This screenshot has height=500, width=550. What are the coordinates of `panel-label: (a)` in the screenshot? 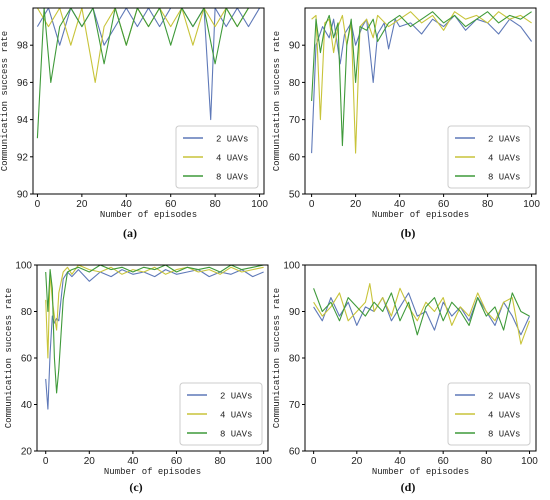 It's located at (130, 233).